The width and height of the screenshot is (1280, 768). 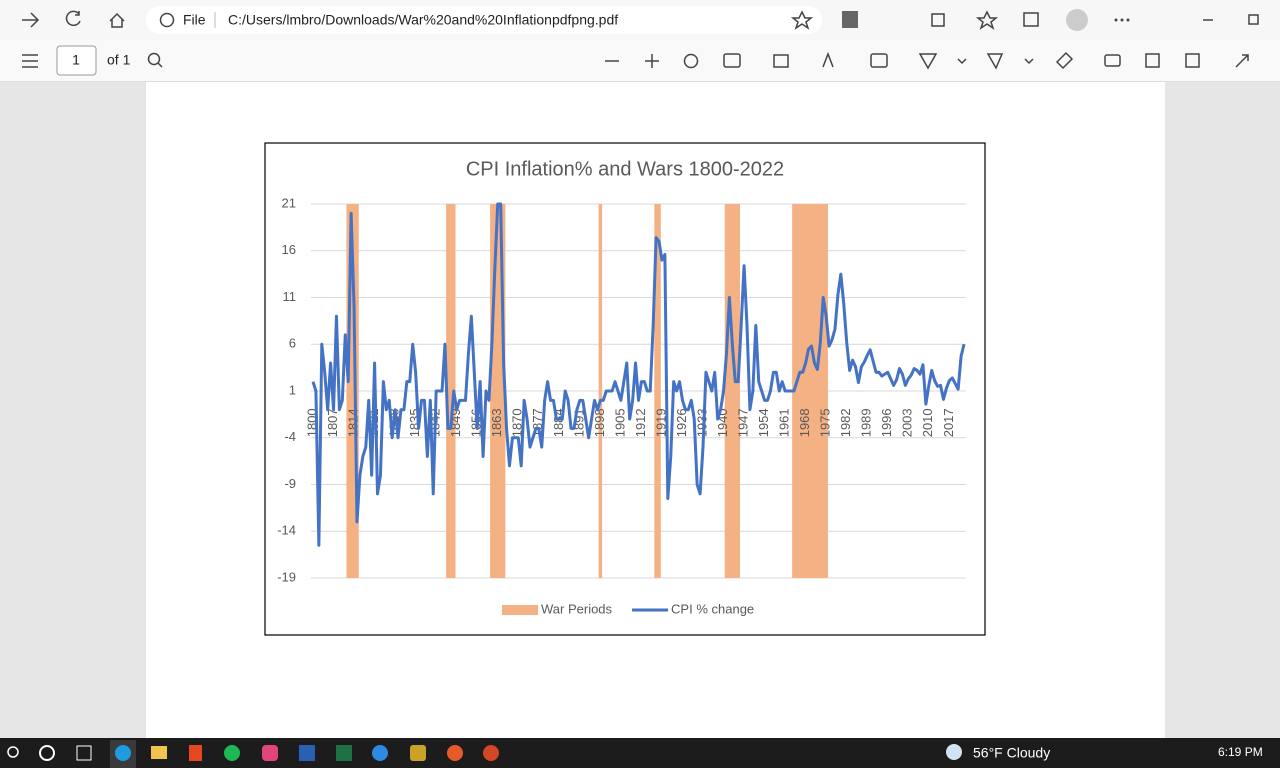 I want to click on print-button, so click(x=1112, y=60).